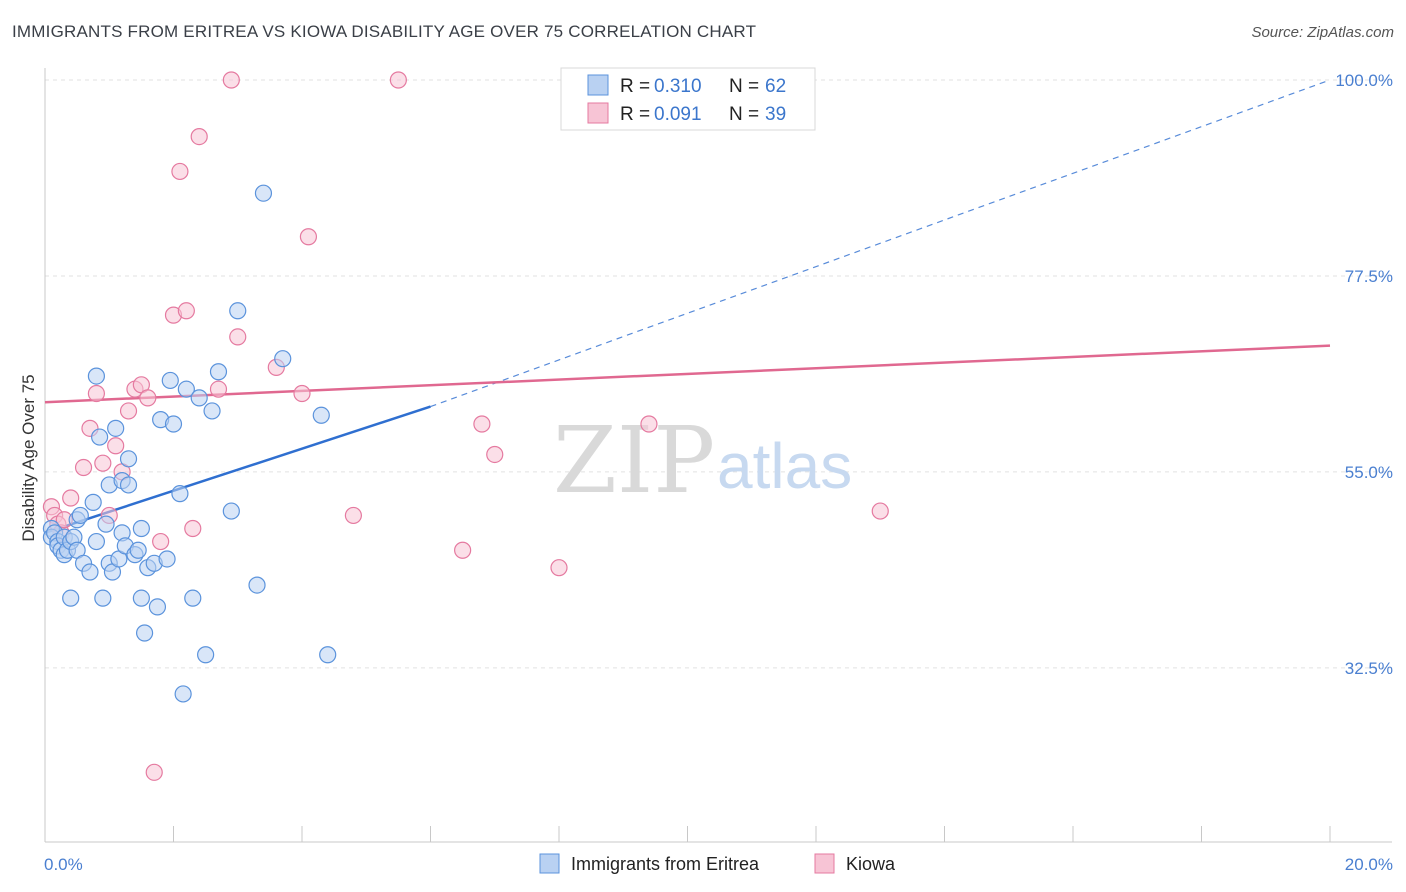 The height and width of the screenshot is (892, 1406). Describe the element at coordinates (744, 114) in the screenshot. I see `legend-n-label-2: N =` at that location.